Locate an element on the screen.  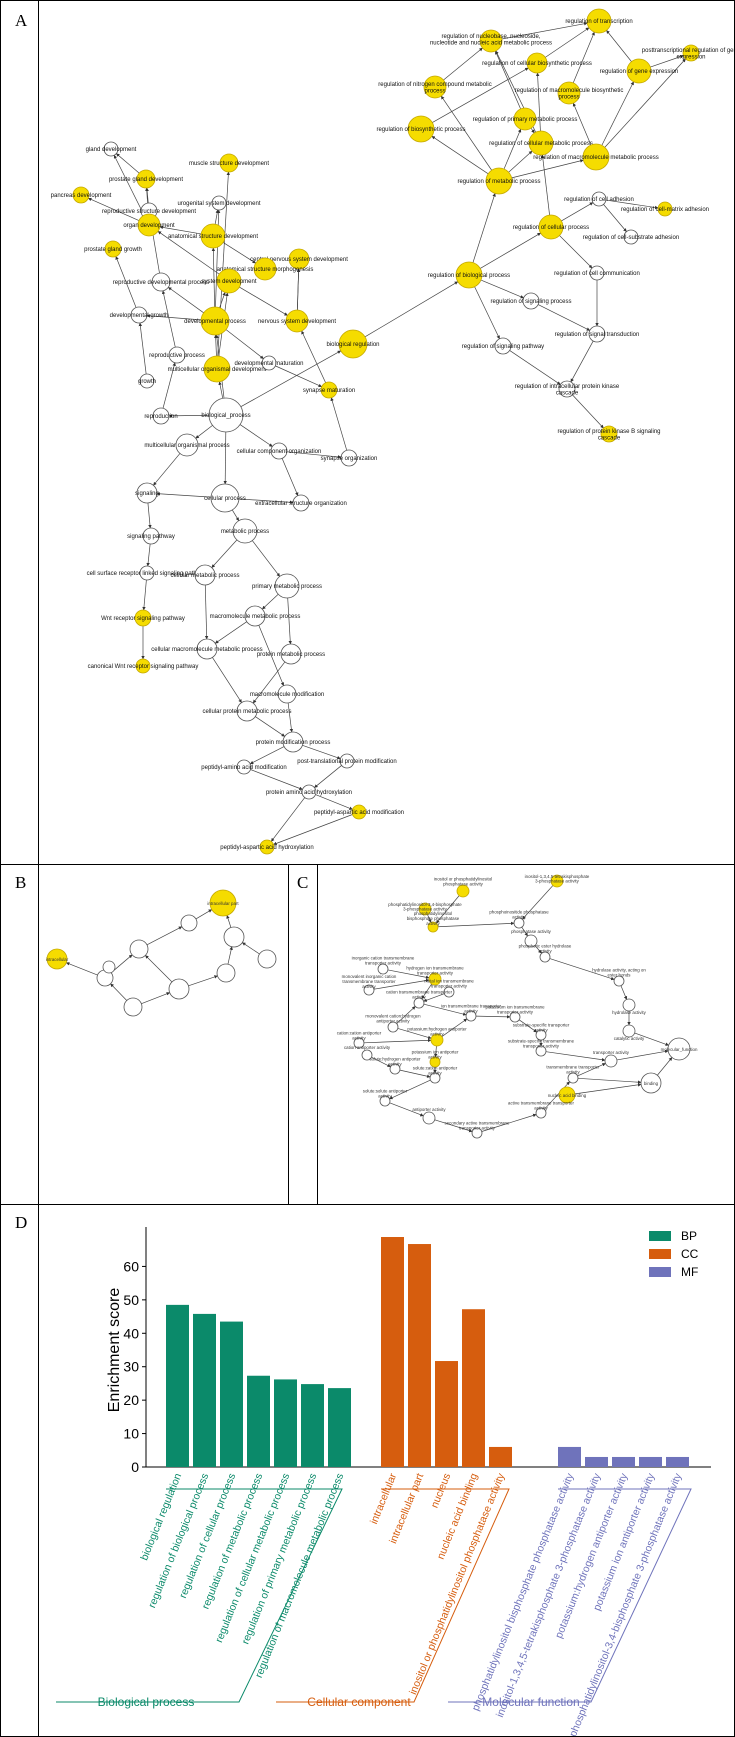
net-a-node-regulation-of-gene-expression: regulation of gene expression is located at coordinates (639, 71).